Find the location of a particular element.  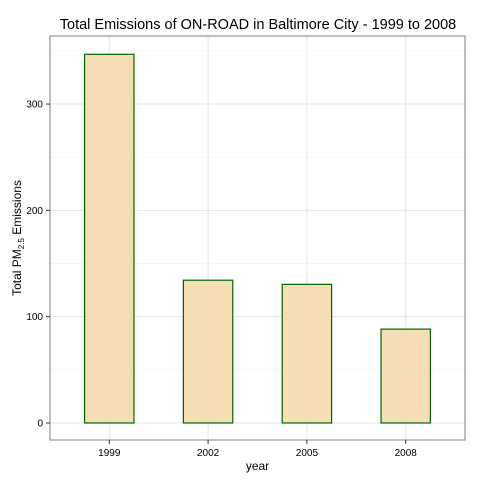

x-tick-label: 2002 is located at coordinates (208, 453).